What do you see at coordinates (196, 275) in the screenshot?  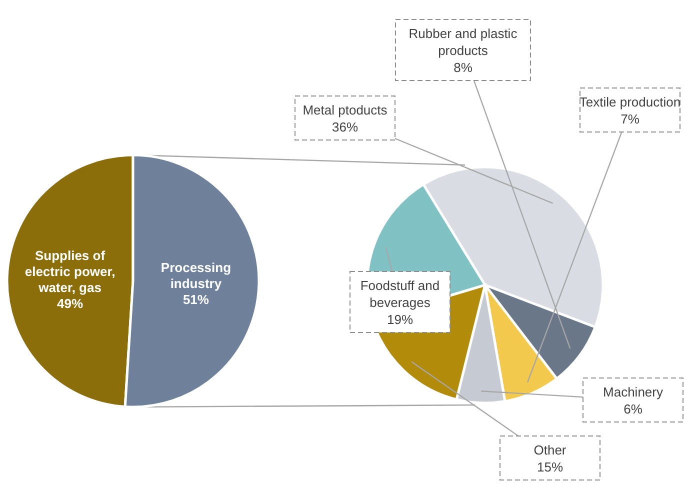 I see `slice-label: Processing industry` at bounding box center [196, 275].